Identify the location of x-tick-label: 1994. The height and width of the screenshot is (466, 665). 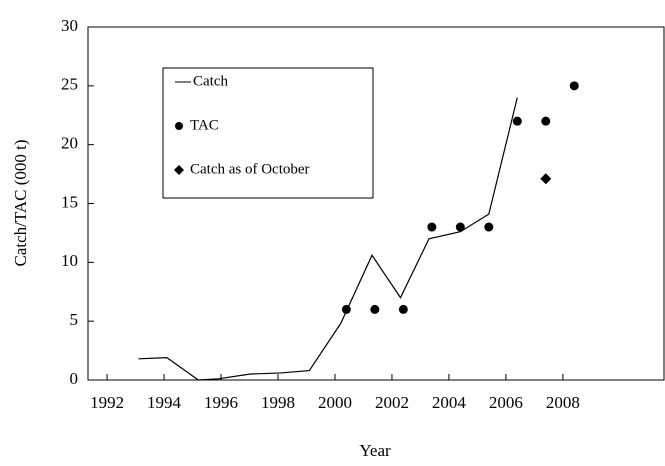
(164, 402).